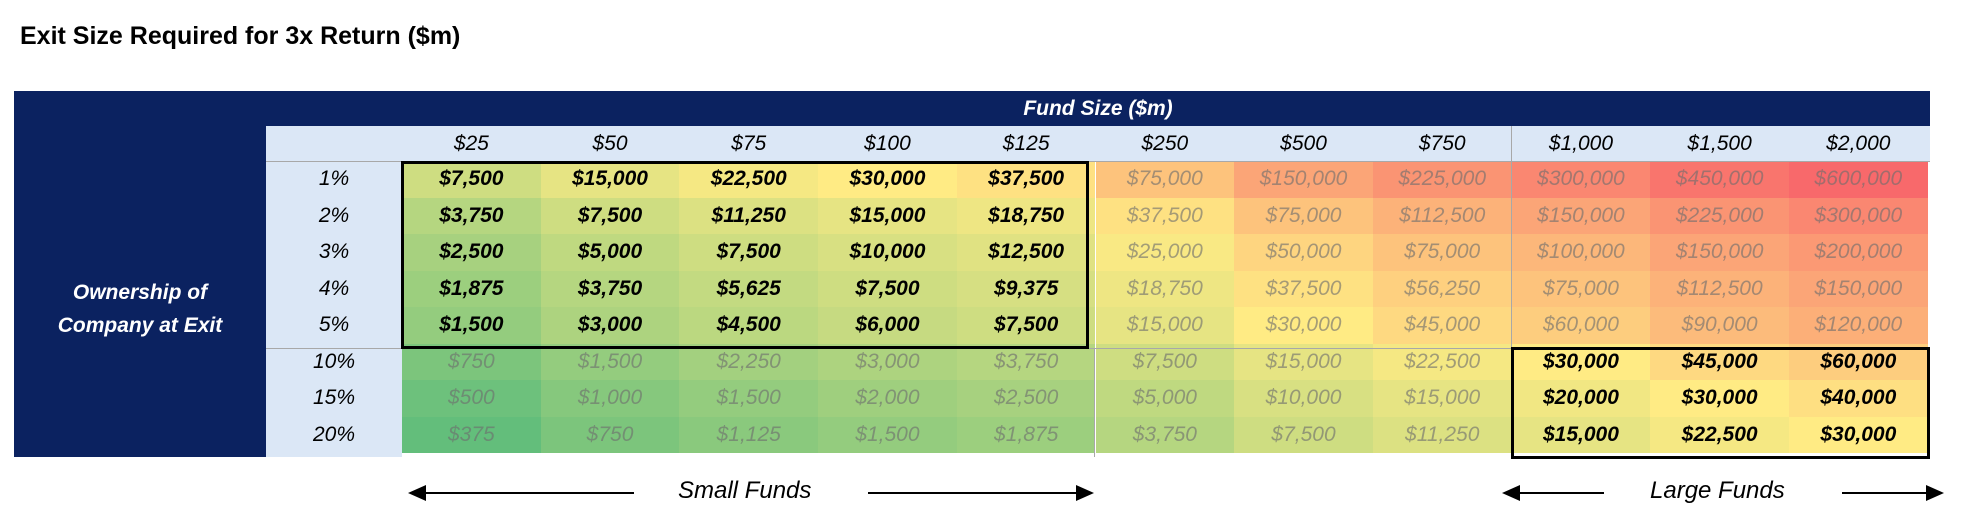 The height and width of the screenshot is (528, 1962). Describe the element at coordinates (1098, 348) in the screenshot. I see `ownership-group-divider` at that location.